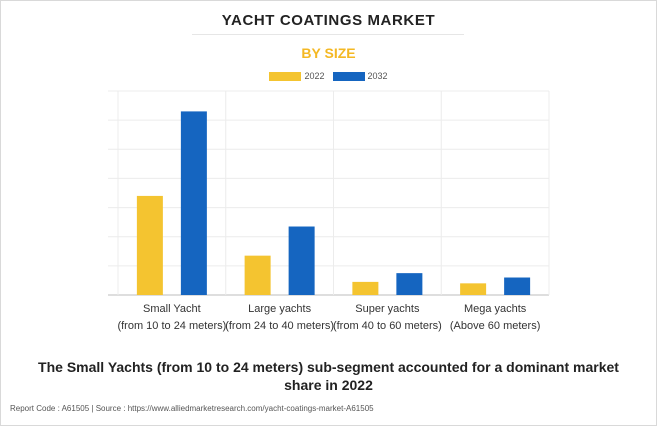 Image resolution: width=657 pixels, height=426 pixels. I want to click on legend-item-2032: 2032, so click(360, 76).